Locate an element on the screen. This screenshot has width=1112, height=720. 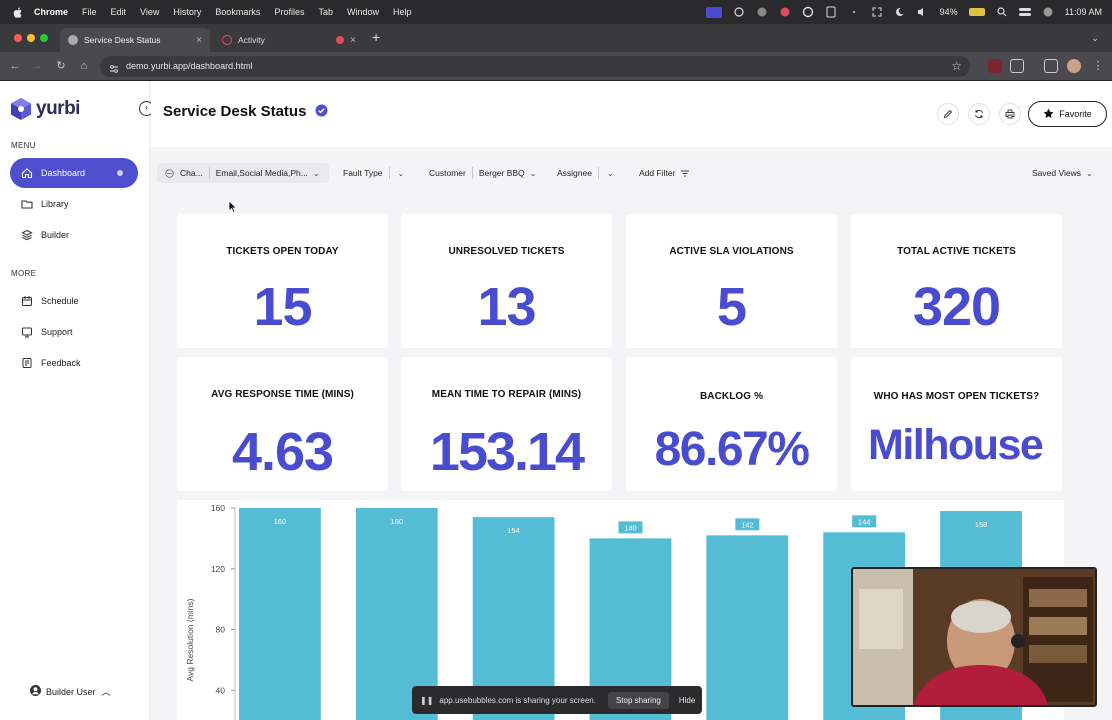
add-filter-button: Add Filter is located at coordinates (664, 173).